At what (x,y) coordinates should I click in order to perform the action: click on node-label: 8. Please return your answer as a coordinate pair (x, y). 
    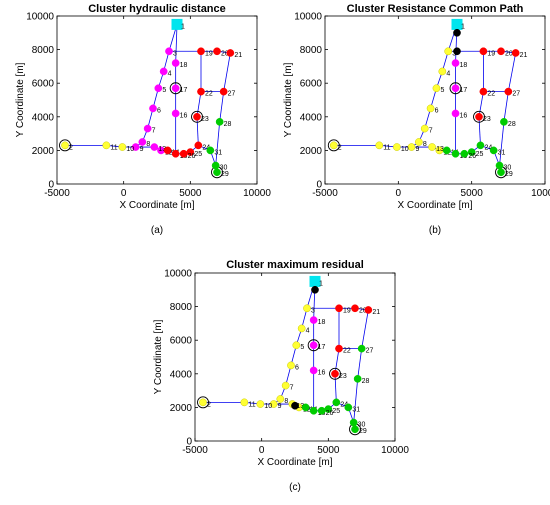
    Looking at the image, I should click on (148, 144).